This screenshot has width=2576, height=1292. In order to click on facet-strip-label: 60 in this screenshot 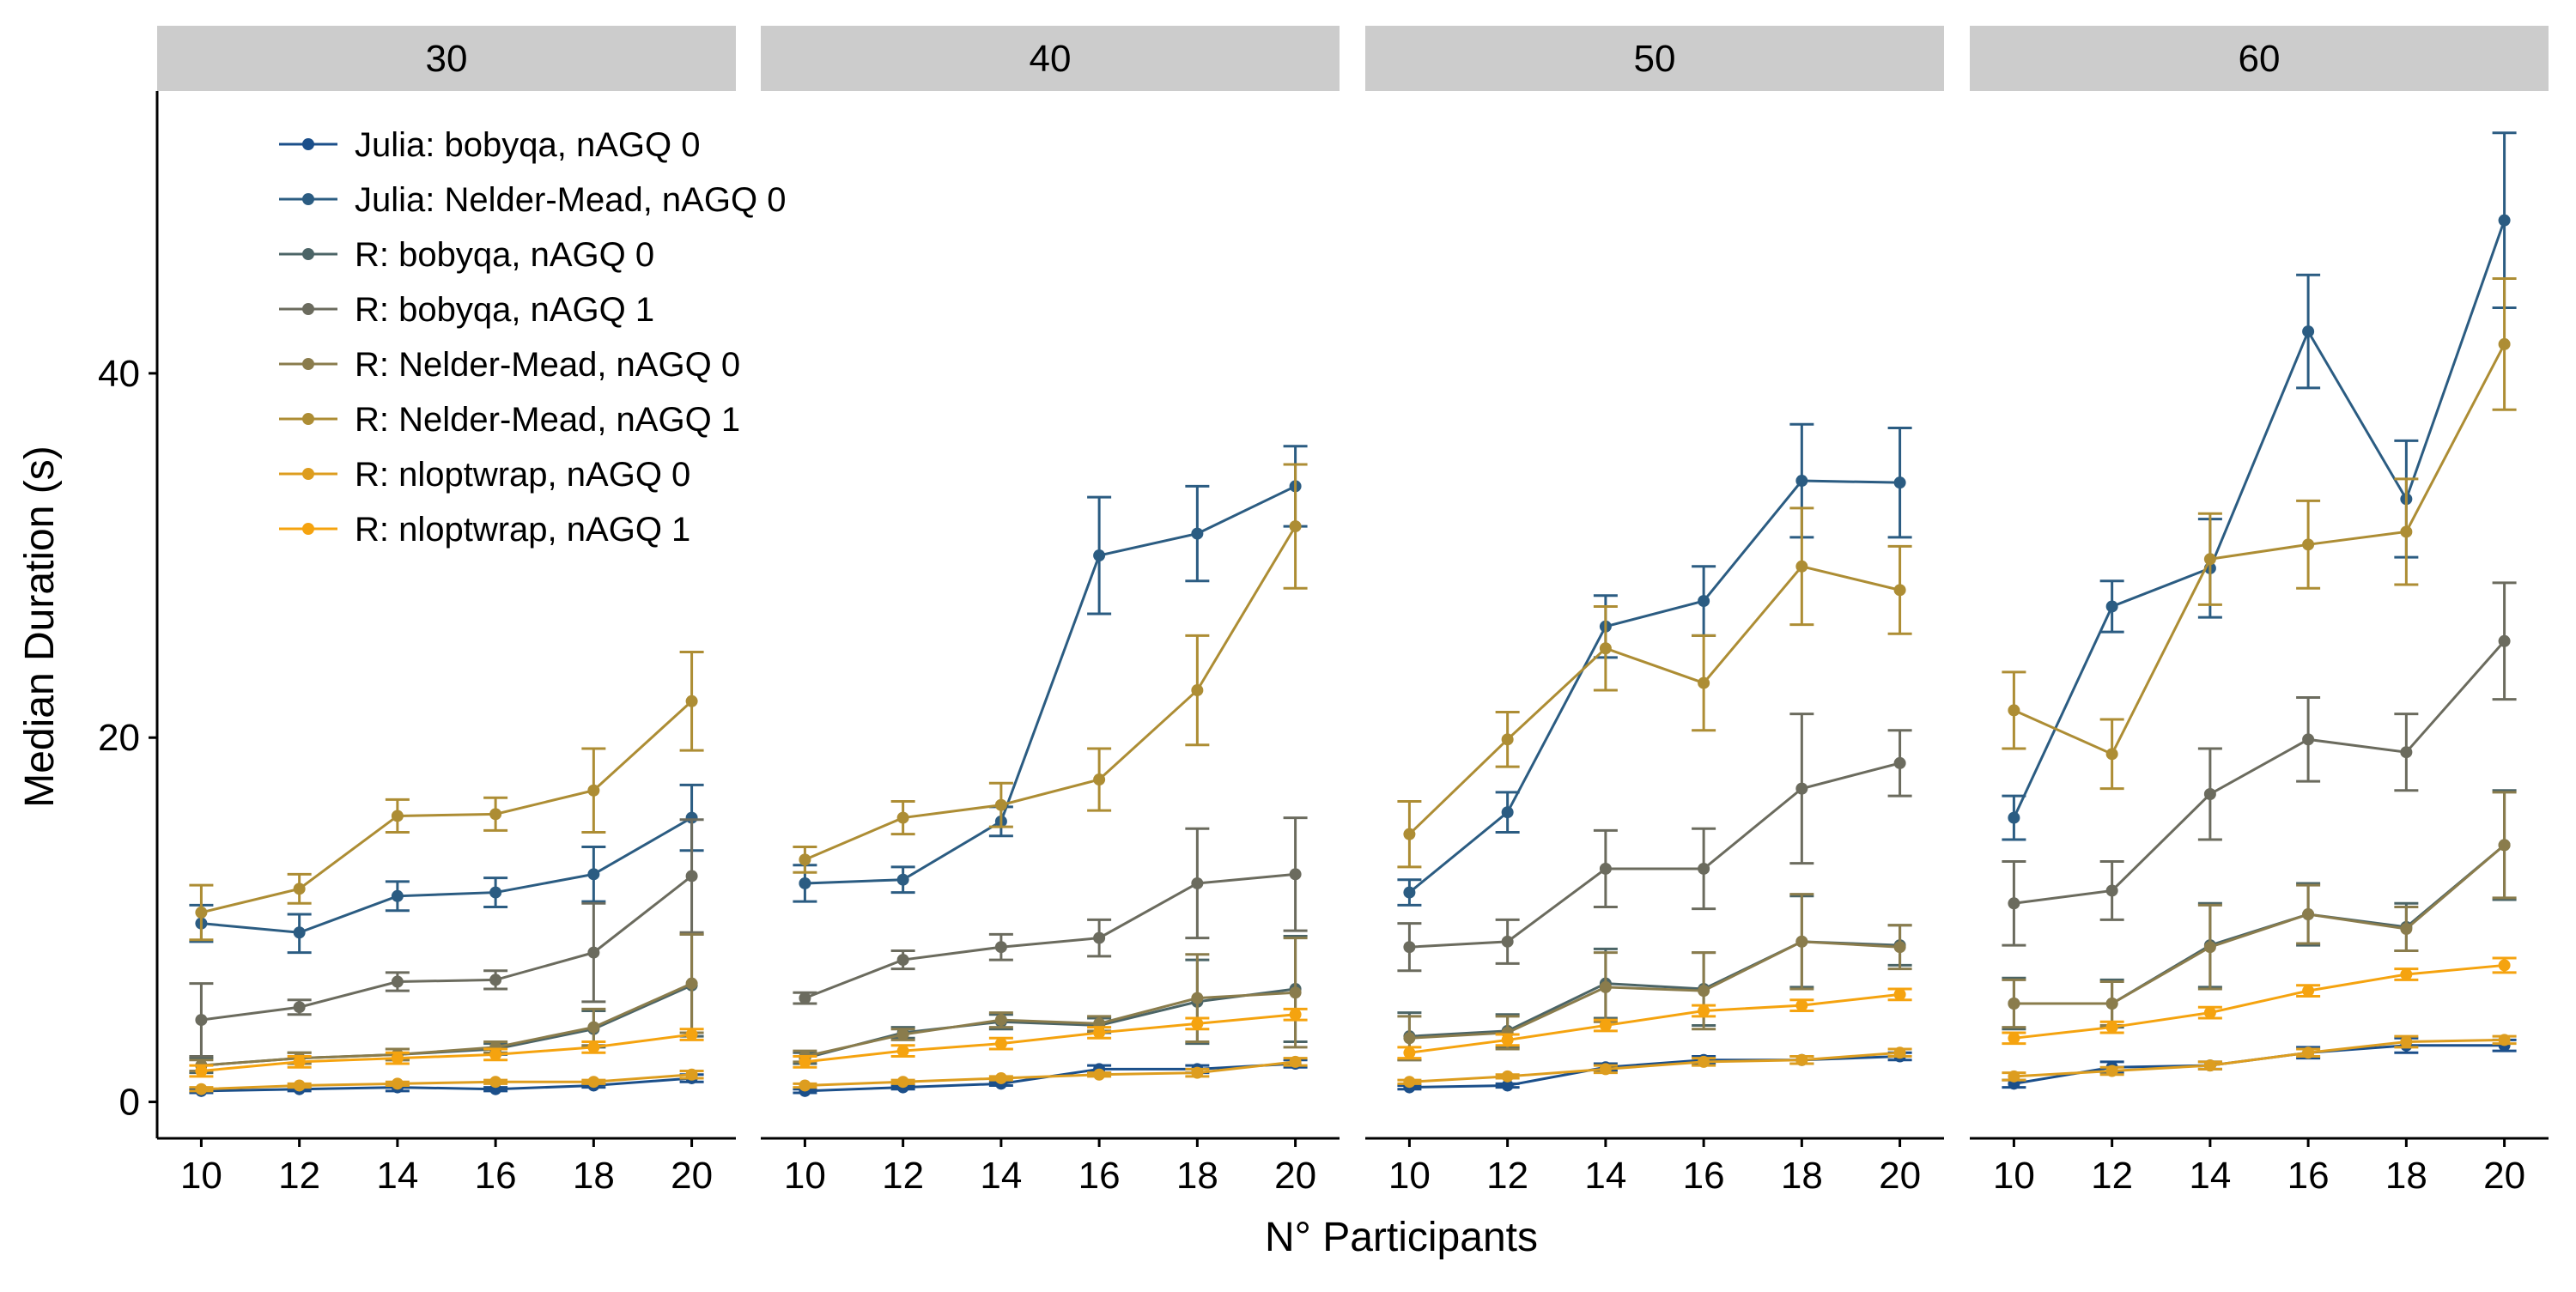, I will do `click(2260, 59)`.